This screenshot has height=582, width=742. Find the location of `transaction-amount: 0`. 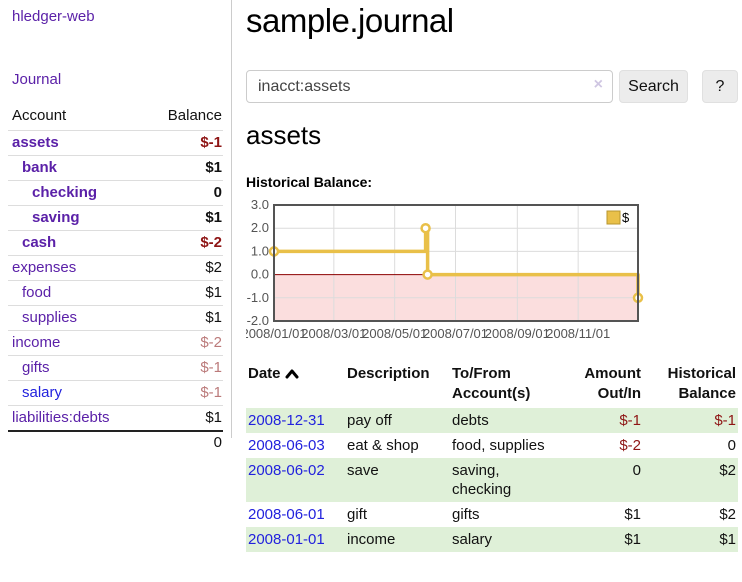

transaction-amount: 0 is located at coordinates (636, 470).